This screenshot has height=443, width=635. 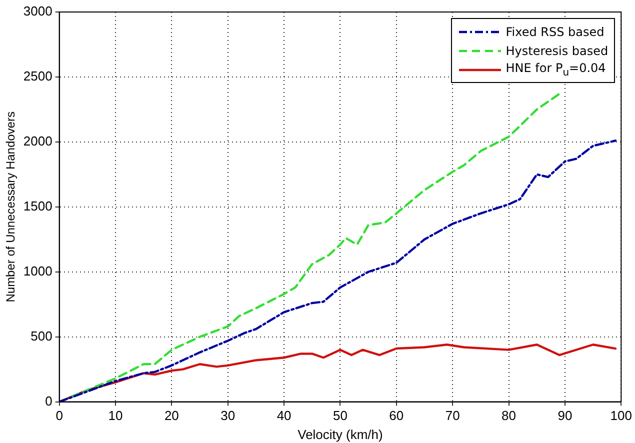 What do you see at coordinates (284, 416) in the screenshot?
I see `x-tick-label: 40` at bounding box center [284, 416].